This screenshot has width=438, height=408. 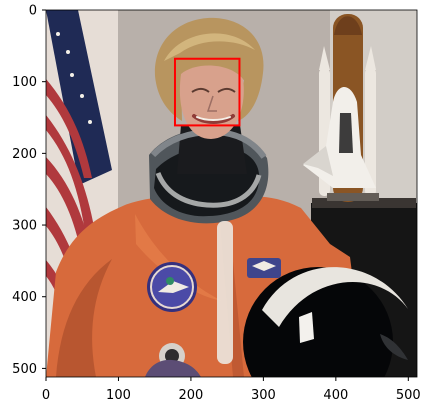 I want to click on astronaut-head, so click(x=209, y=78).